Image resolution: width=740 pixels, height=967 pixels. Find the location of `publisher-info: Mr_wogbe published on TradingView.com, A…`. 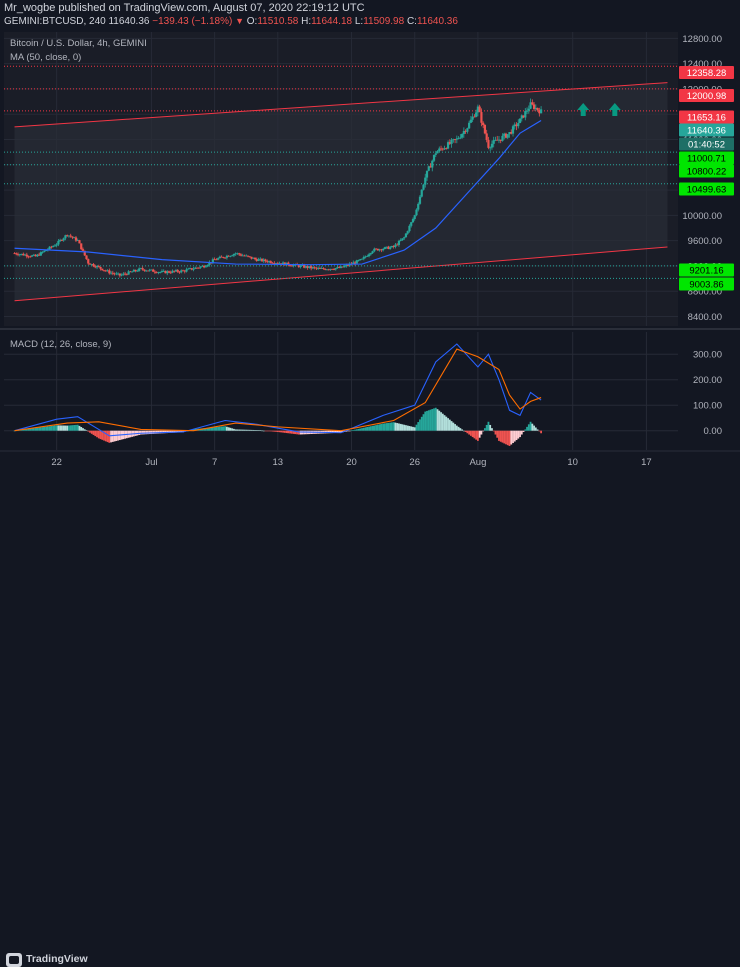

publisher-info: Mr_wogbe published on TradingView.com, A… is located at coordinates (184, 8).